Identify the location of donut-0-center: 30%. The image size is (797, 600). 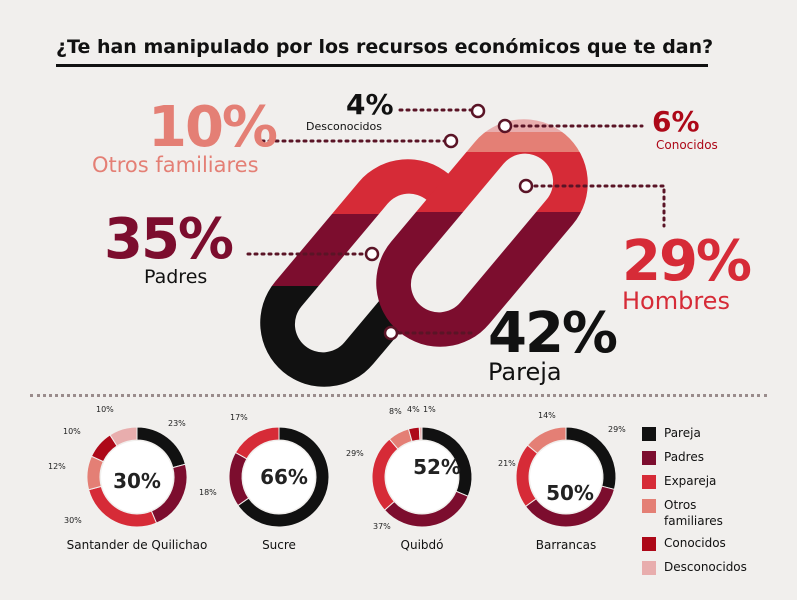
(137, 481).